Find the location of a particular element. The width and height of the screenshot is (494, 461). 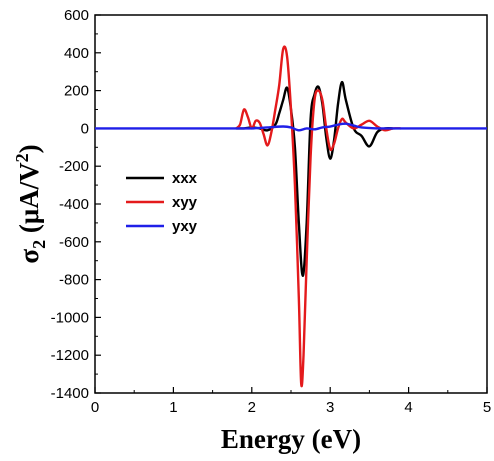

y-tick-label: -1200 is located at coordinates (70, 355).